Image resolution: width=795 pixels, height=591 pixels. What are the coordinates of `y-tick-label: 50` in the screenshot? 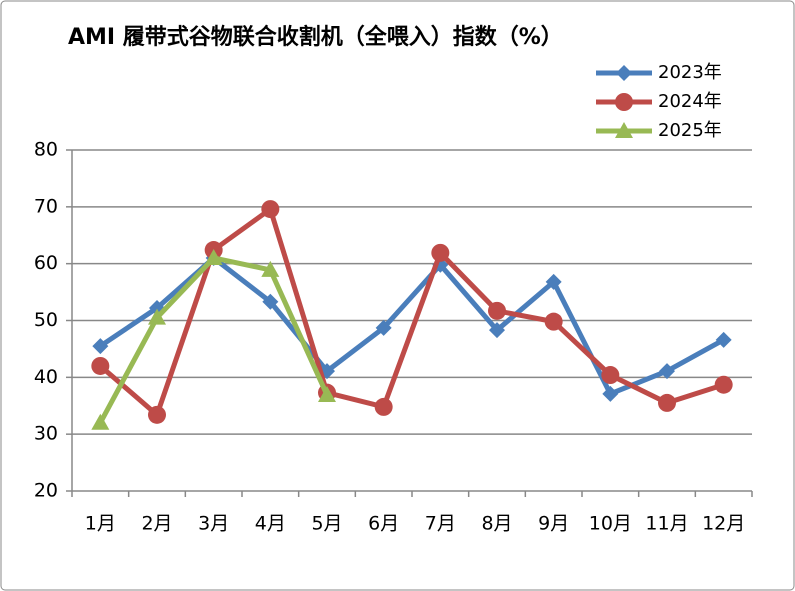 It's located at (46, 320).